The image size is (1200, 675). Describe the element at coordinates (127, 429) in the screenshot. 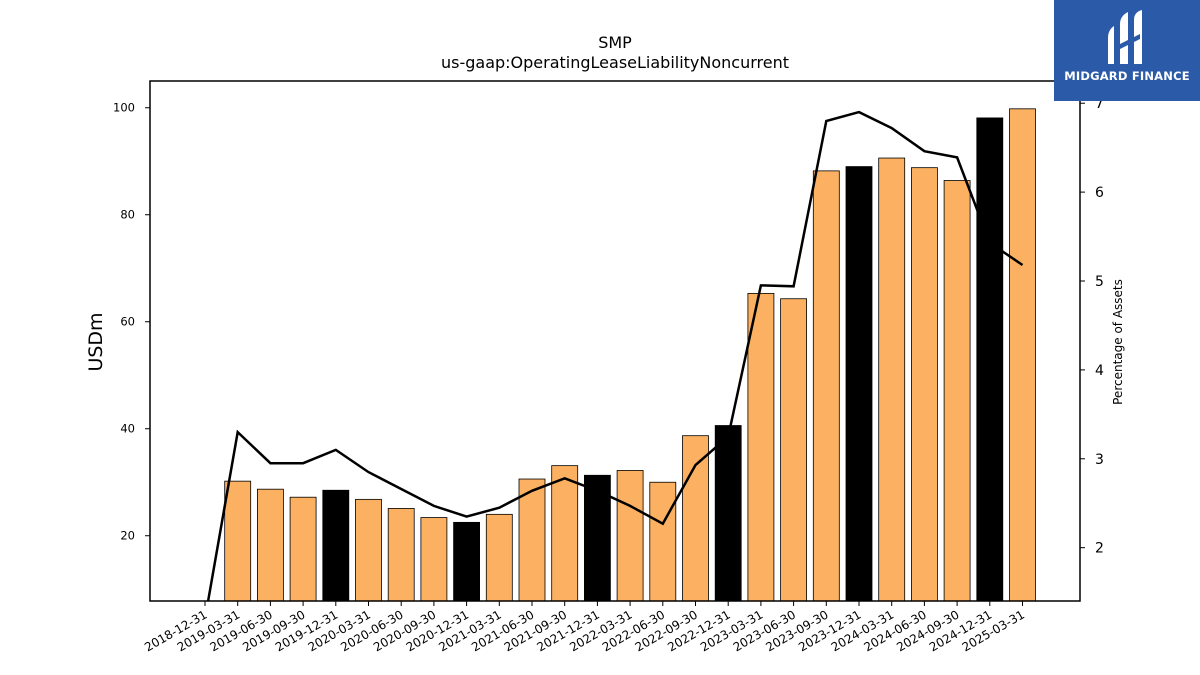

I see `y-tick-label: 40` at that location.